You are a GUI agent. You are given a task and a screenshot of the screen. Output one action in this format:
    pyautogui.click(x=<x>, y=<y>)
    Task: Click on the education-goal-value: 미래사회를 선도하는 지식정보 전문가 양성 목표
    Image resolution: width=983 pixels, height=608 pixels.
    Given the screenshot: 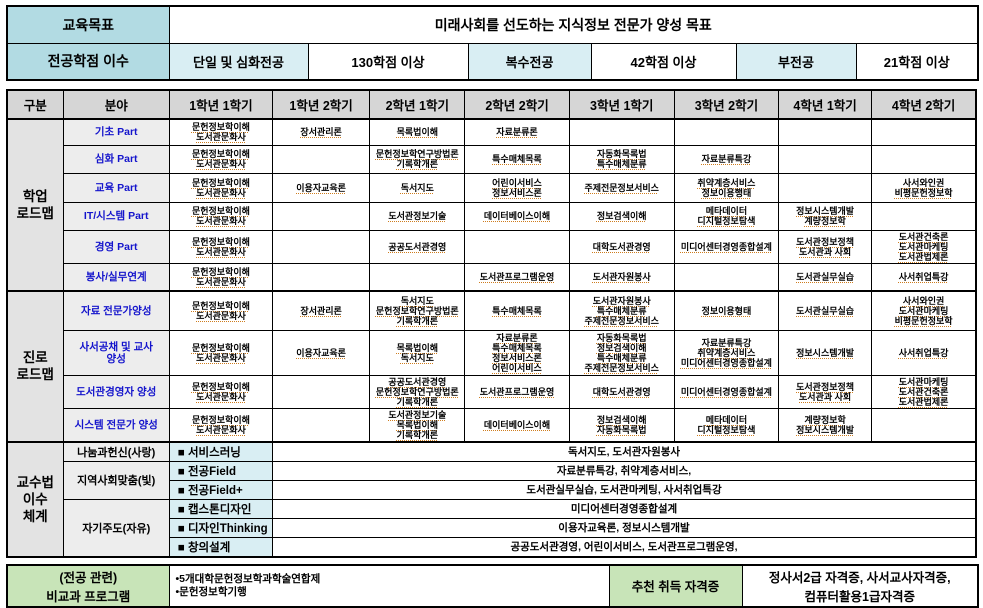 What is the action you would take?
    pyautogui.click(x=573, y=24)
    